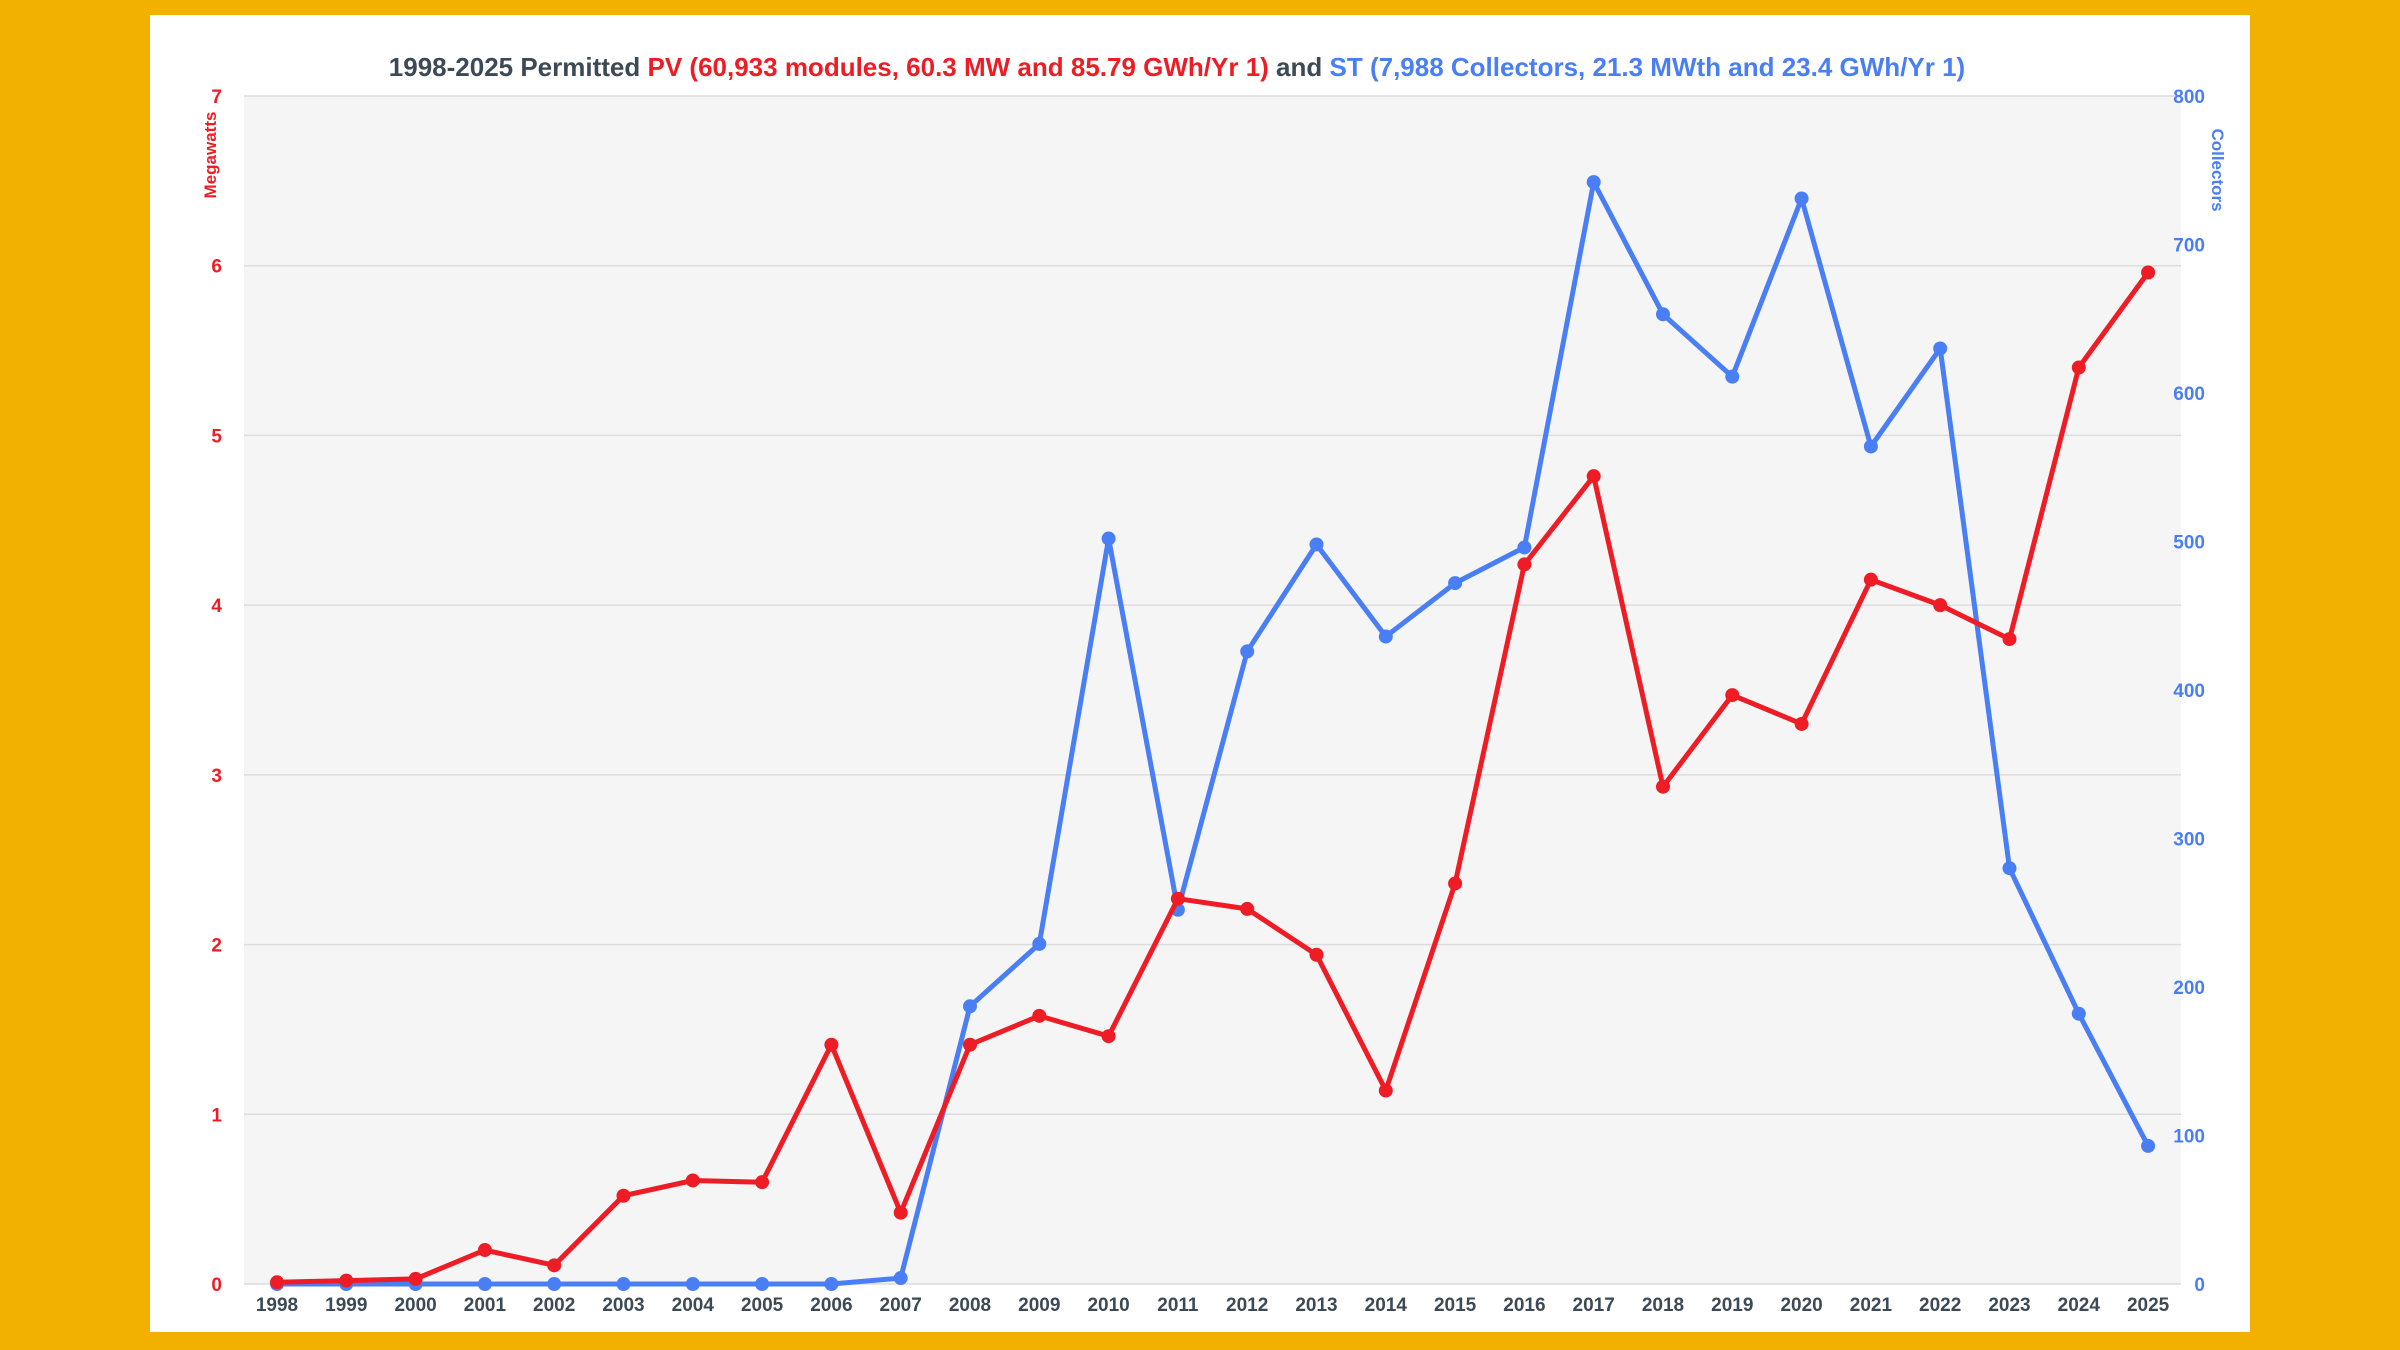 The height and width of the screenshot is (1350, 2400). I want to click on x-tick-label: 2005, so click(762, 1305).